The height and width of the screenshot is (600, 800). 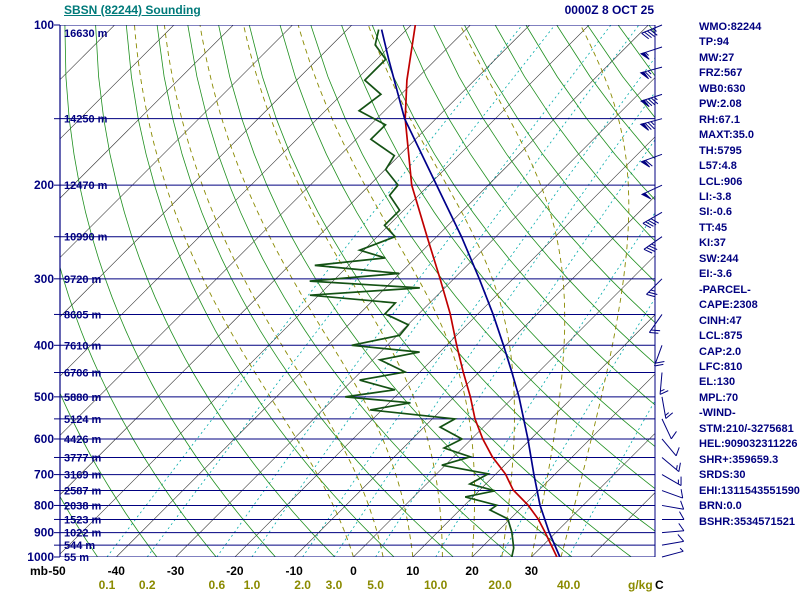 I want to click on altitude-label: 14250 m, so click(x=86, y=120).